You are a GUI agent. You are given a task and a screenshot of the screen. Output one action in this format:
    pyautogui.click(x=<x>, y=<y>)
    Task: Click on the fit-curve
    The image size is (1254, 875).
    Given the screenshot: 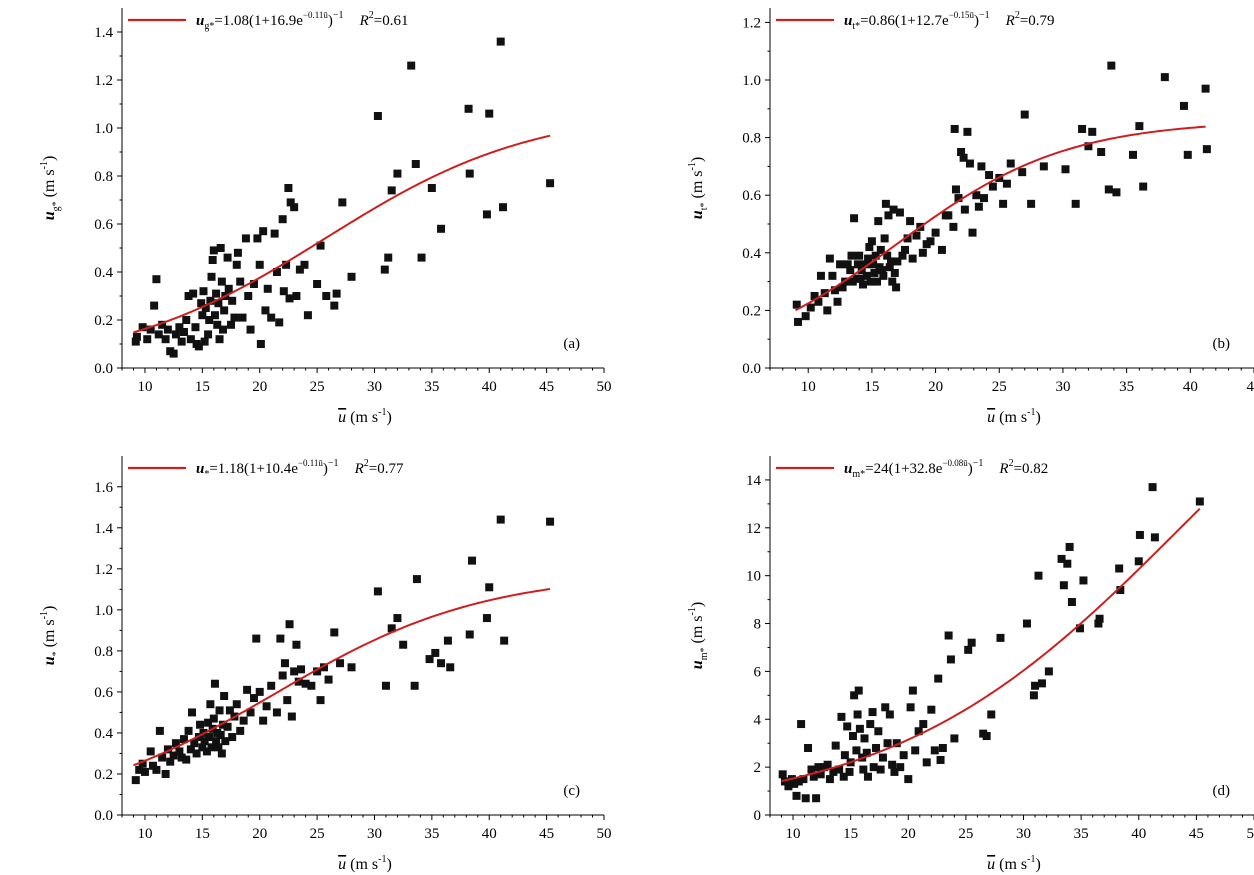 What is the action you would take?
    pyautogui.click(x=342, y=234)
    